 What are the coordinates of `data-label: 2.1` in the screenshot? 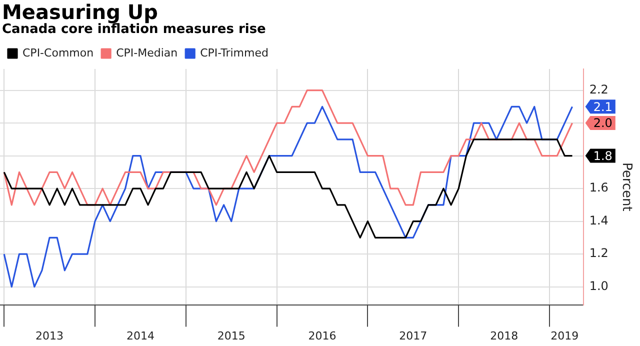 It's located at (602, 107).